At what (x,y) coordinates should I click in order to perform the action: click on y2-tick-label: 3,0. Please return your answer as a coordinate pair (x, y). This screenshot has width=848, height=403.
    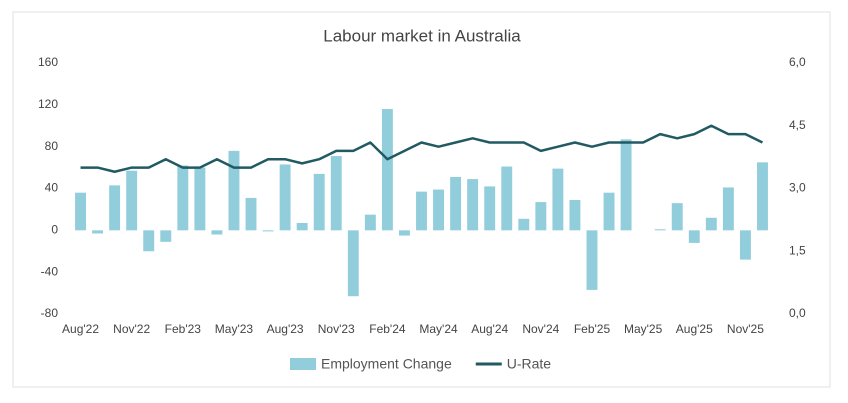
    Looking at the image, I should click on (797, 188).